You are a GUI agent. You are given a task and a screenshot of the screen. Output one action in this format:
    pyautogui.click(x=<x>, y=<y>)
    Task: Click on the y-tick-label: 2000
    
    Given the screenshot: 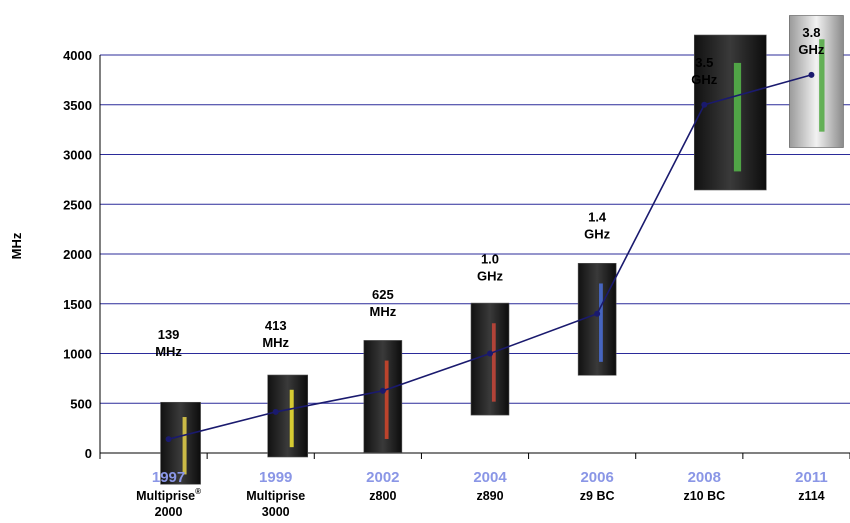 What is the action you would take?
    pyautogui.click(x=77, y=254)
    